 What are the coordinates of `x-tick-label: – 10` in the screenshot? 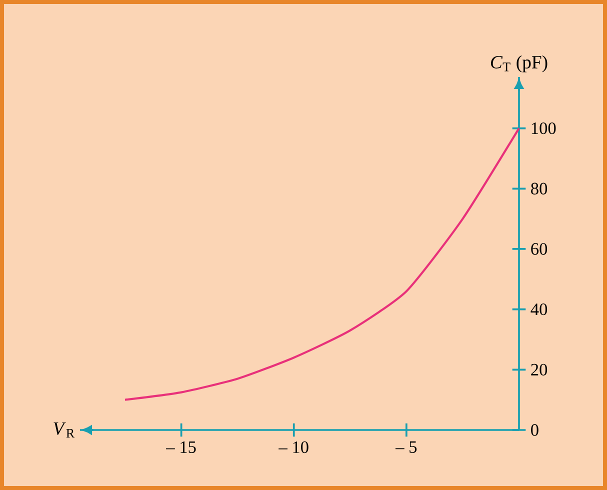 It's located at (293, 447).